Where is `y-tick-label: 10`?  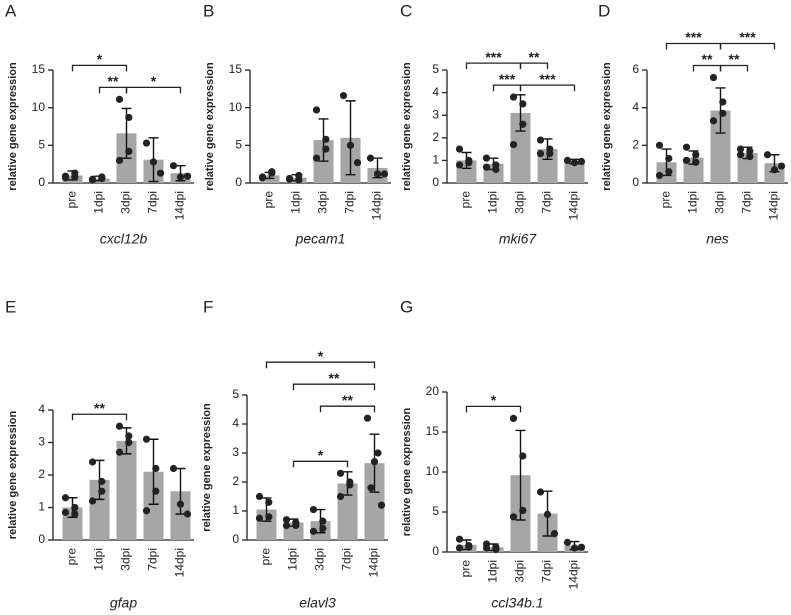 y-tick-label: 10 is located at coordinates (433, 471).